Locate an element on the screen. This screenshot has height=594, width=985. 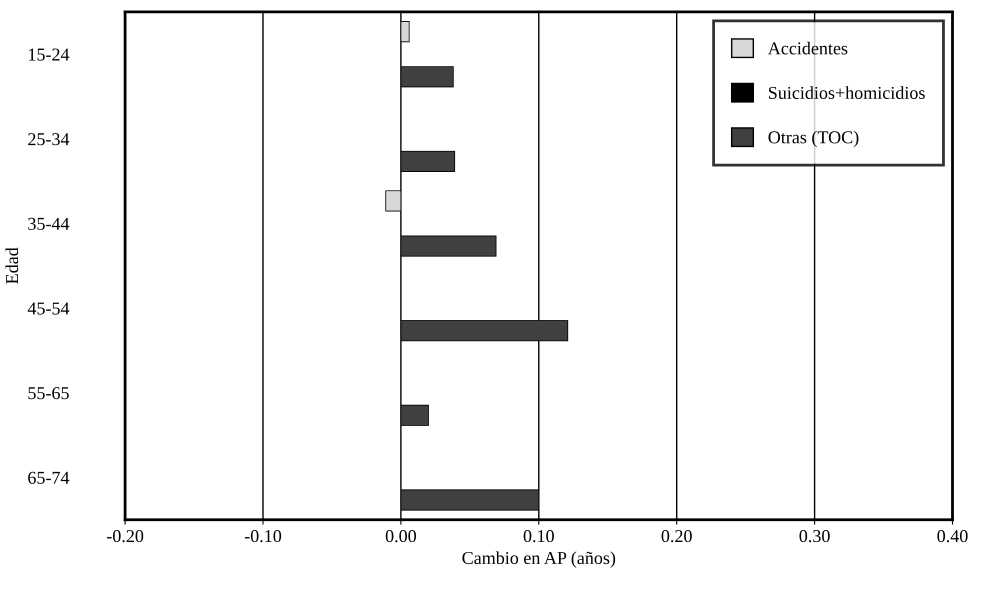
legend-label: Otras (TOC) is located at coordinates (813, 139).